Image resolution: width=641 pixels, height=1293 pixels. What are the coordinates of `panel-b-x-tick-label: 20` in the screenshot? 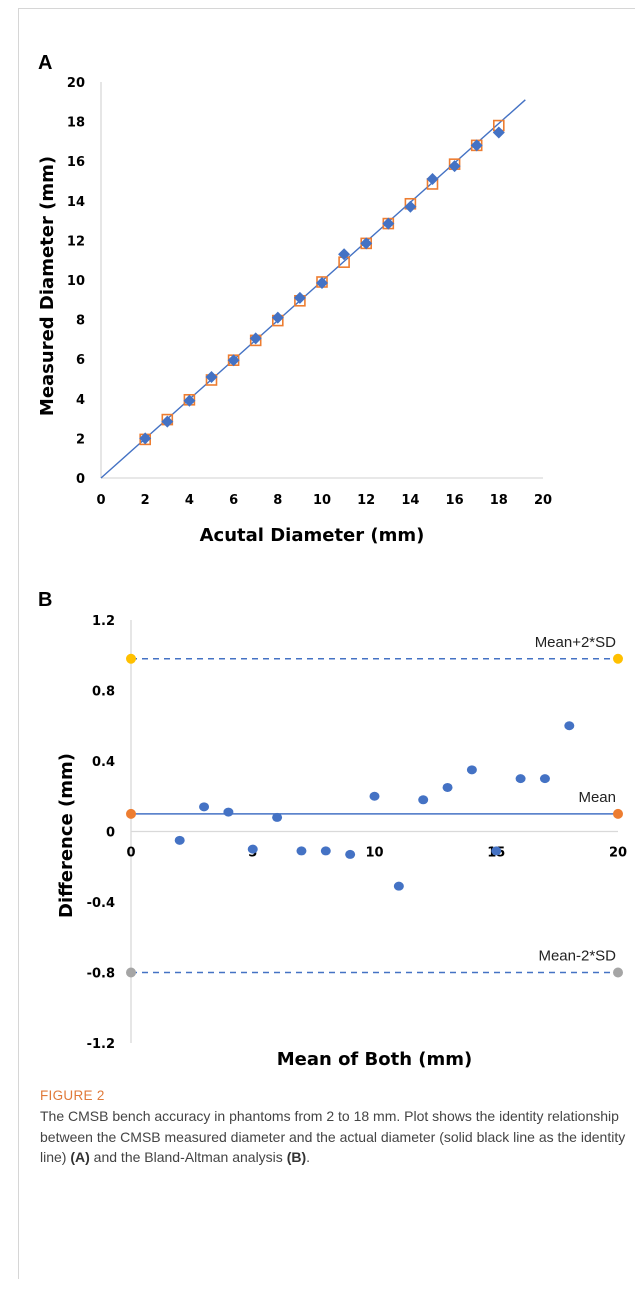 It's located at (618, 853).